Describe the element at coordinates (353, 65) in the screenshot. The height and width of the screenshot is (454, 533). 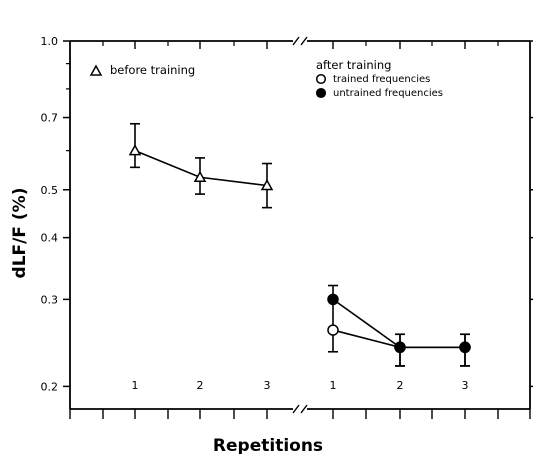
I see `legend-after-training: after training` at that location.